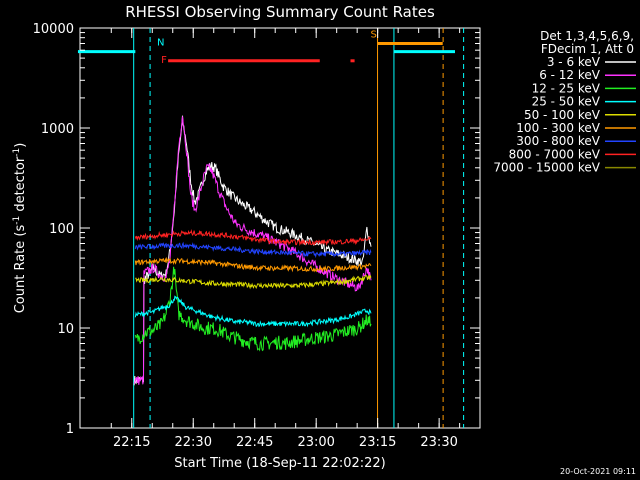 The width and height of the screenshot is (640, 480). What do you see at coordinates (377, 442) in the screenshot?
I see `x-tick-label: 23:15` at bounding box center [377, 442].